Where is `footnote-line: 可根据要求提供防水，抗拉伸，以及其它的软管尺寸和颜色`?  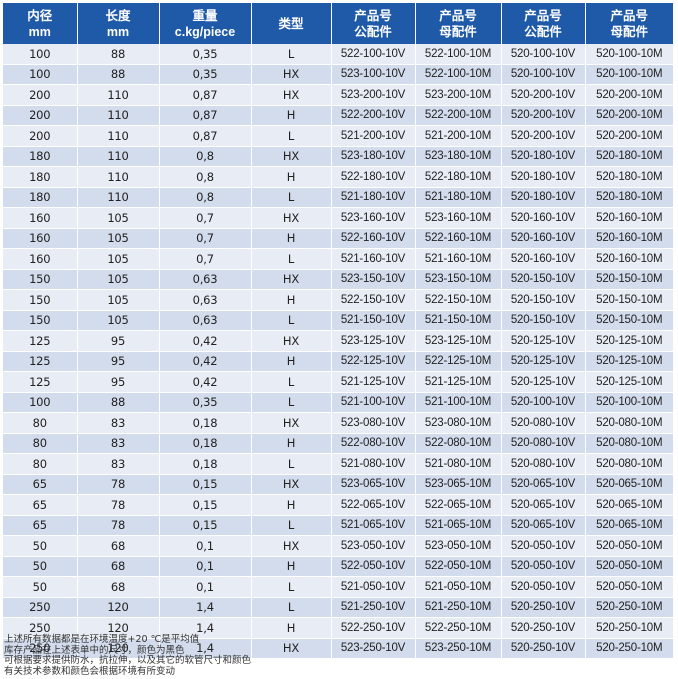
footnote-line: 可根据要求提供防水，抗拉伸，以及其它的软管尺寸和颜色 is located at coordinates (128, 660).